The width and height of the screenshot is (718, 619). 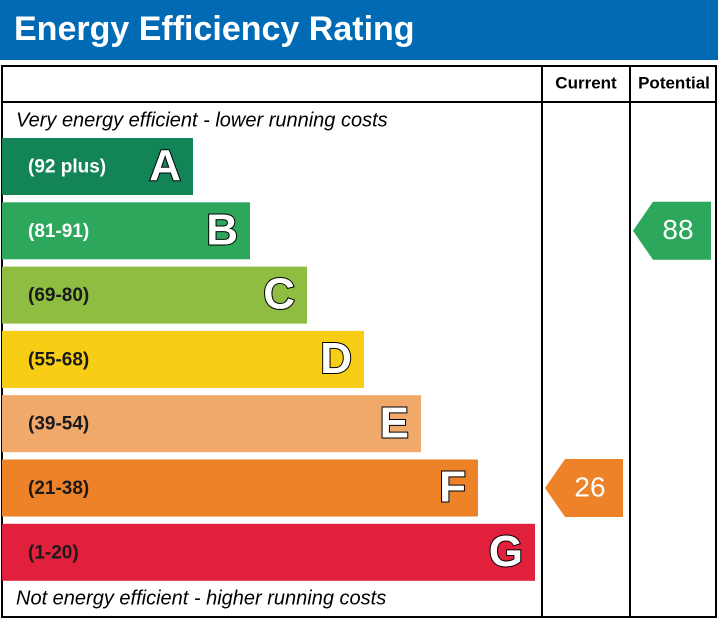 I want to click on rating-value: 26, so click(x=589, y=486).